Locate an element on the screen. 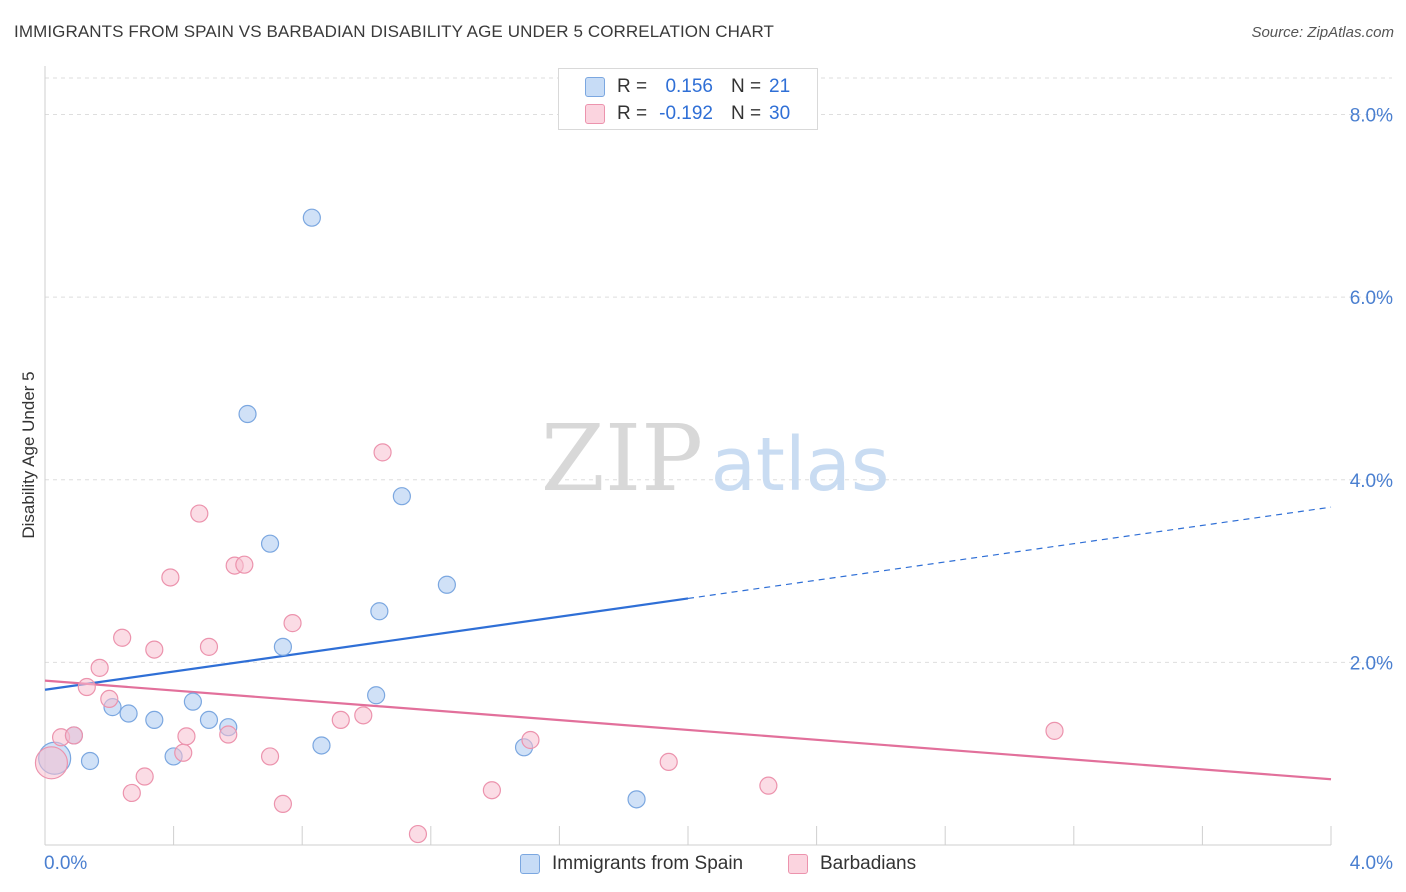 This screenshot has height=892, width=1406. legend-item-spain: Immigrants from Spain is located at coordinates (631, 864).